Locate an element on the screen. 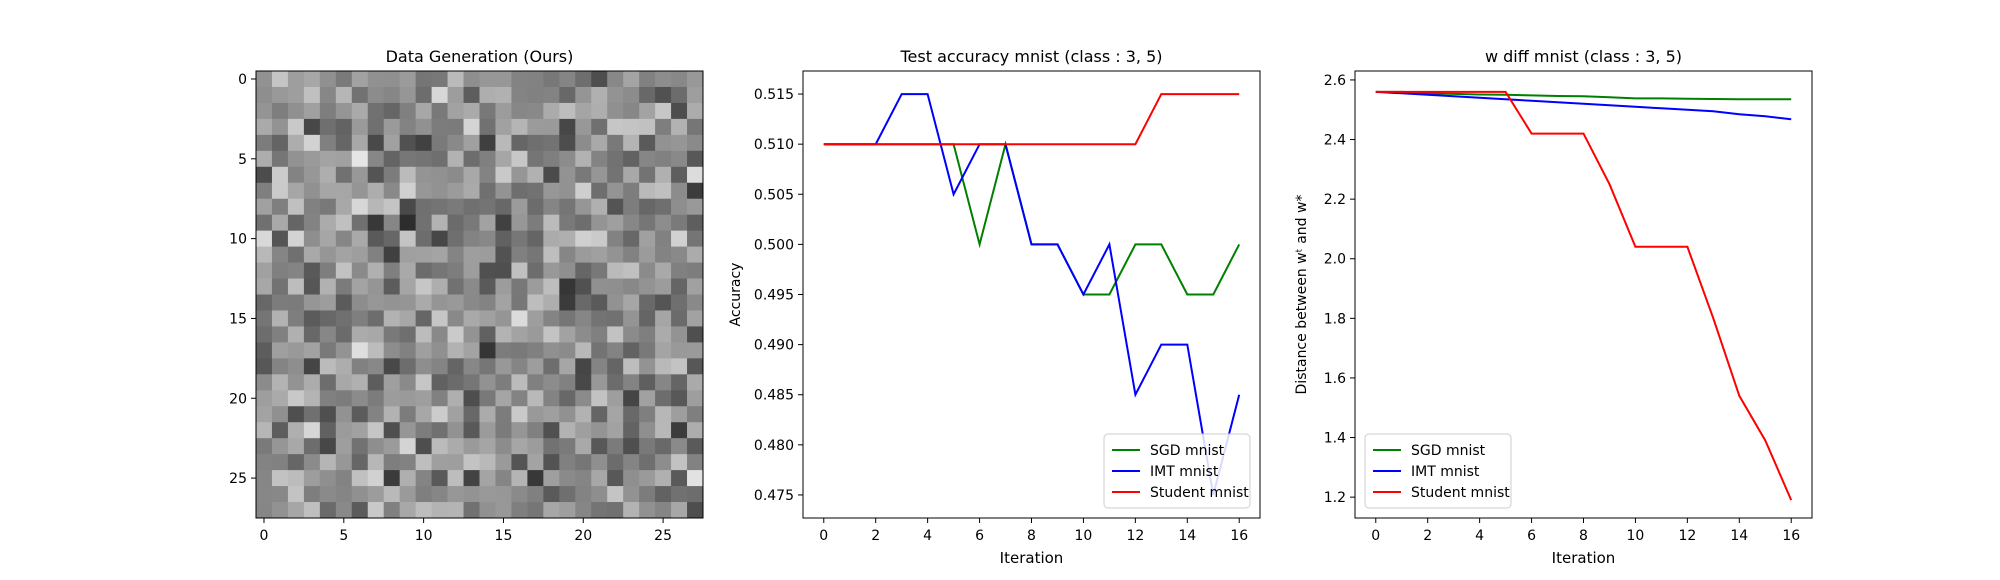 Image resolution: width=2000 pixels, height=580 pixels. x-tick-label: 0 is located at coordinates (1375, 536).